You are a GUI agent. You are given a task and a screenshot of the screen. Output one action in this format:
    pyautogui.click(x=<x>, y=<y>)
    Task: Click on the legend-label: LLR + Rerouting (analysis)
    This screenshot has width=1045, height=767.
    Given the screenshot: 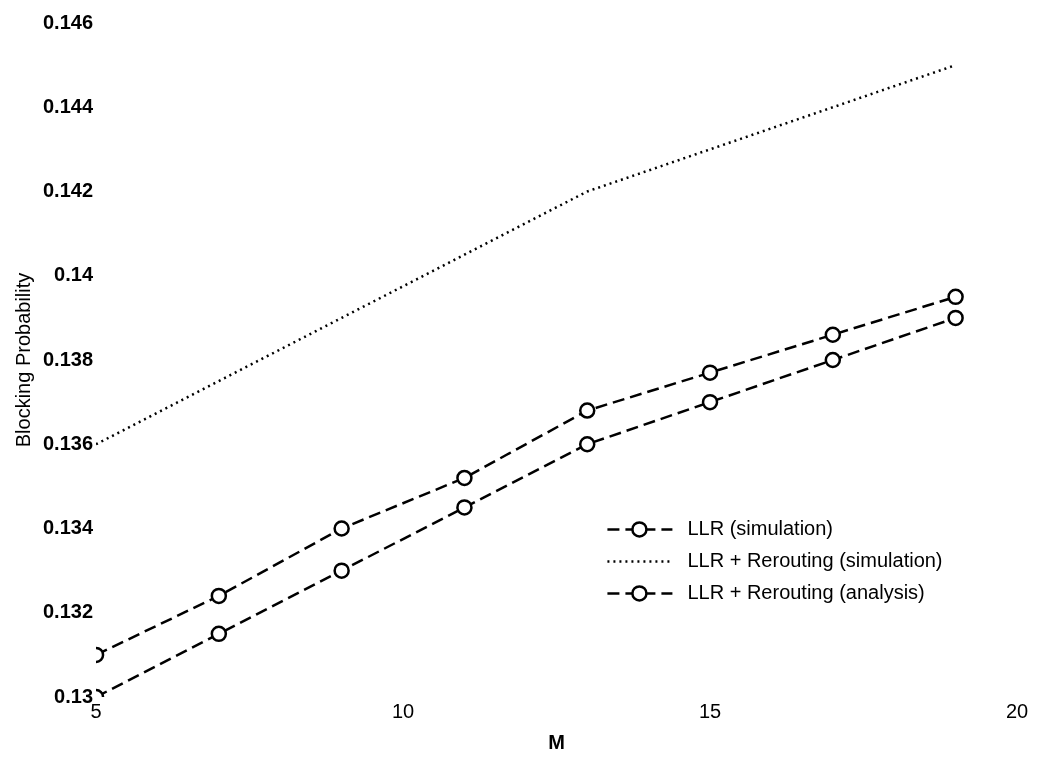 What is the action you would take?
    pyautogui.click(x=806, y=591)
    